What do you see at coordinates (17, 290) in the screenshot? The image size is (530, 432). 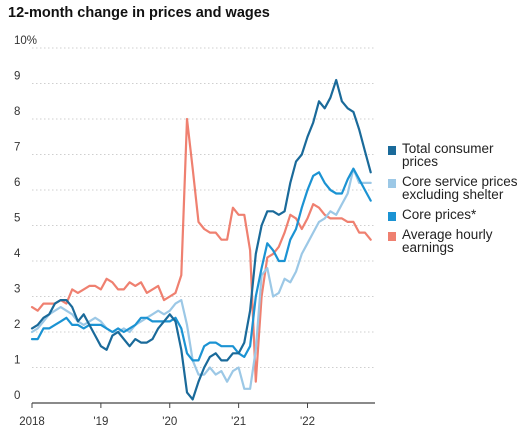 I see `y-tick-label: 3` at bounding box center [17, 290].